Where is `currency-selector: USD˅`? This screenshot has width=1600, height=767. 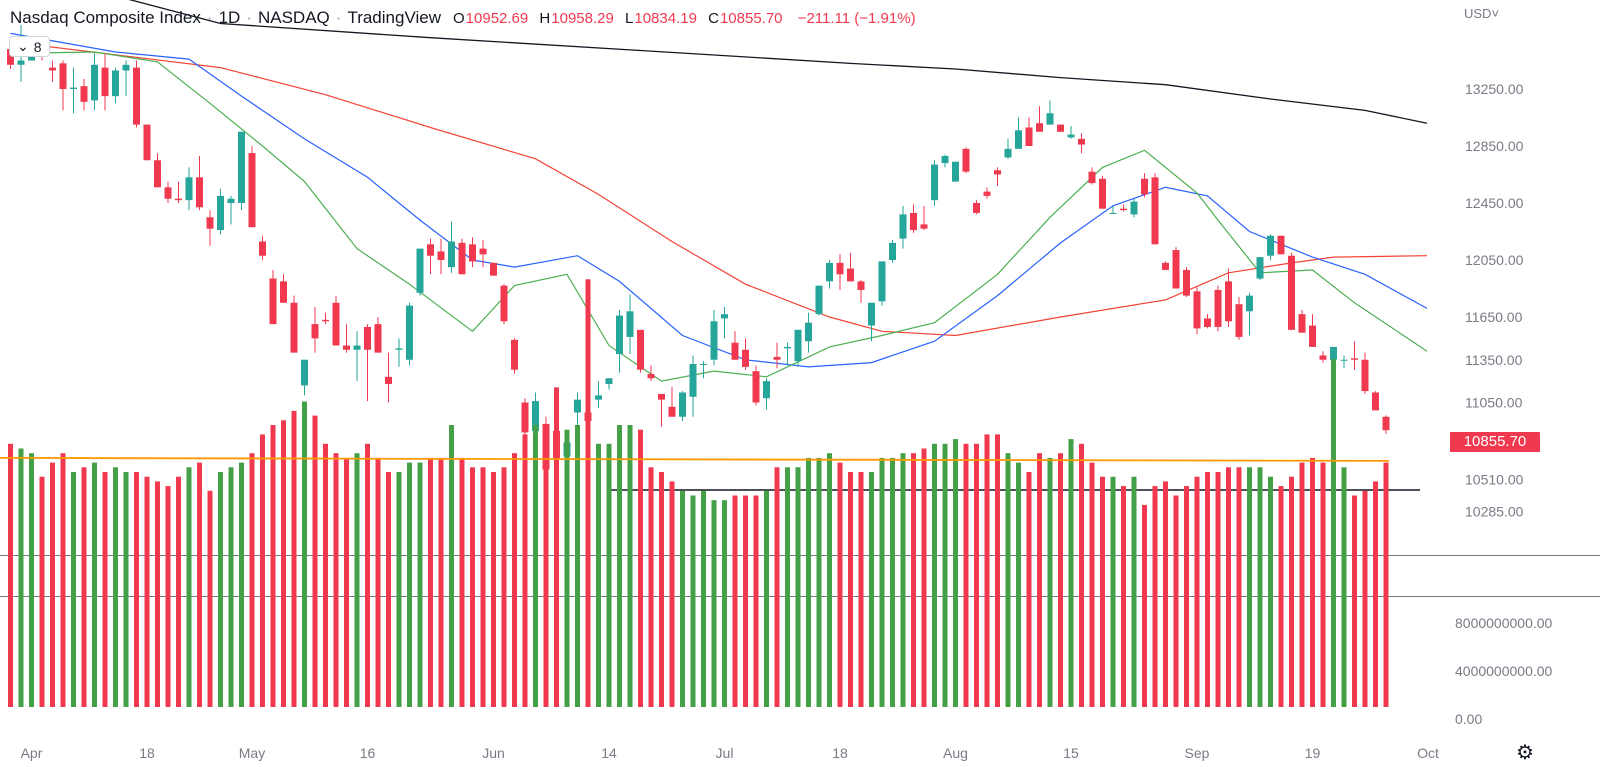 currency-selector: USD˅ is located at coordinates (1481, 13).